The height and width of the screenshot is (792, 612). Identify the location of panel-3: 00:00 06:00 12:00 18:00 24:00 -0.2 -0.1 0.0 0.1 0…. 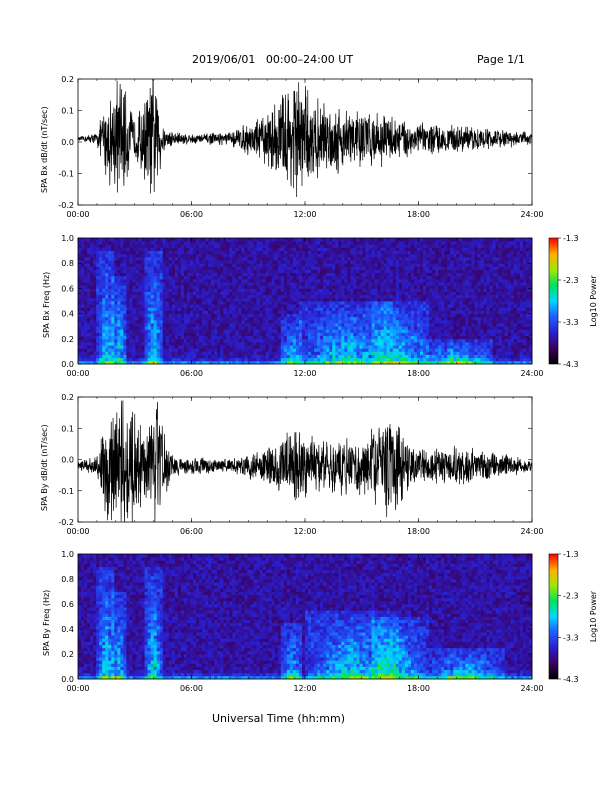
(300, 464).